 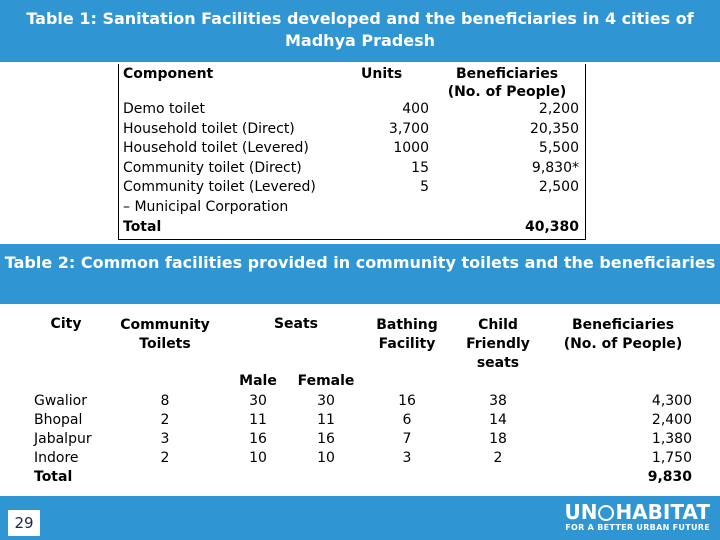 I want to click on logo-habitat: HABITAT, so click(x=662, y=512).